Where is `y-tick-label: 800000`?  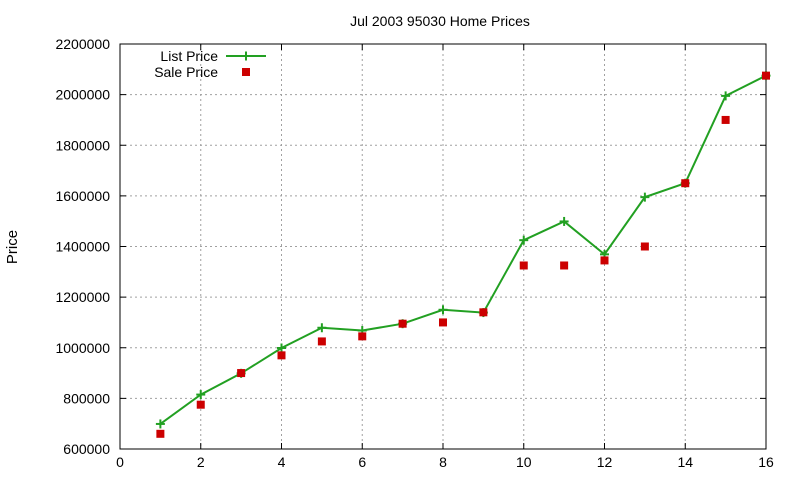
y-tick-label: 800000 is located at coordinates (86, 398).